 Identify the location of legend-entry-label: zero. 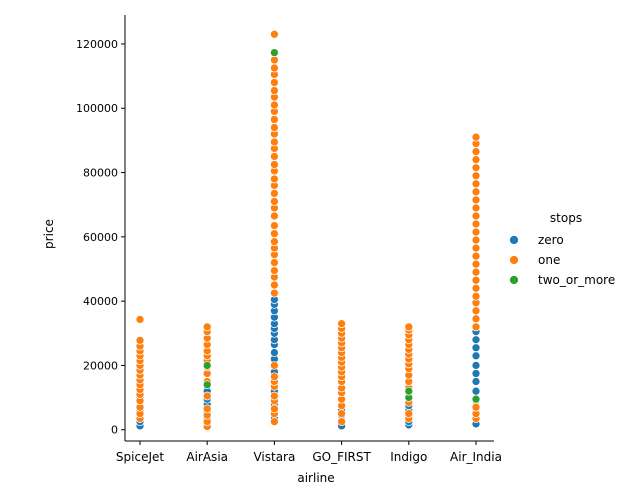
(551, 240).